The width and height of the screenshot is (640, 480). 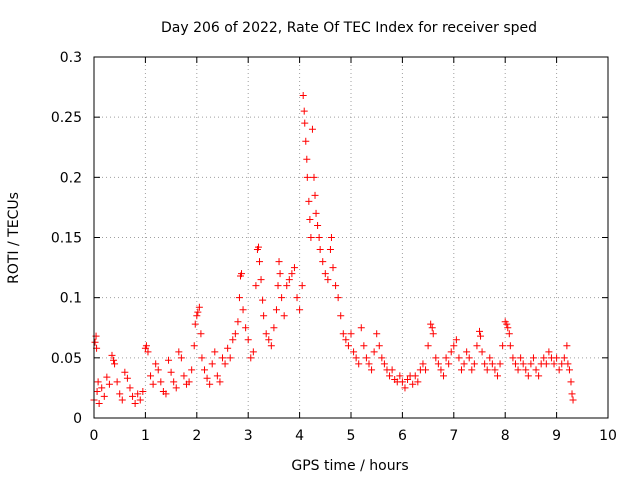 I want to click on x-tick-labels: 0 1 2 3 4 5 6 7 8 9 10, so click(x=353, y=436).